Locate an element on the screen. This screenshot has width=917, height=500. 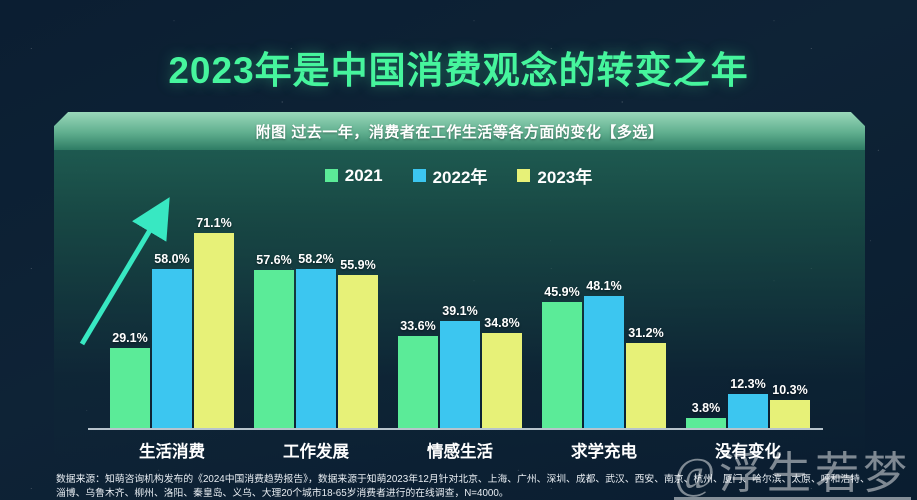
bar: 12.3% is located at coordinates (748, 402).